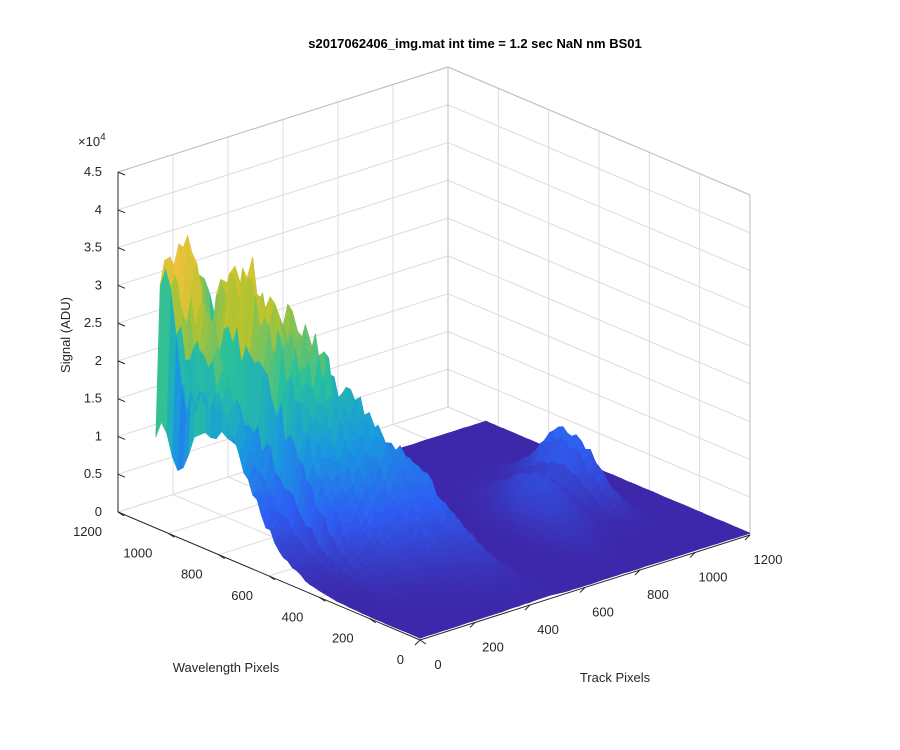 The height and width of the screenshot is (750, 900). I want to click on y-tick-label: 1200, so click(87, 531).